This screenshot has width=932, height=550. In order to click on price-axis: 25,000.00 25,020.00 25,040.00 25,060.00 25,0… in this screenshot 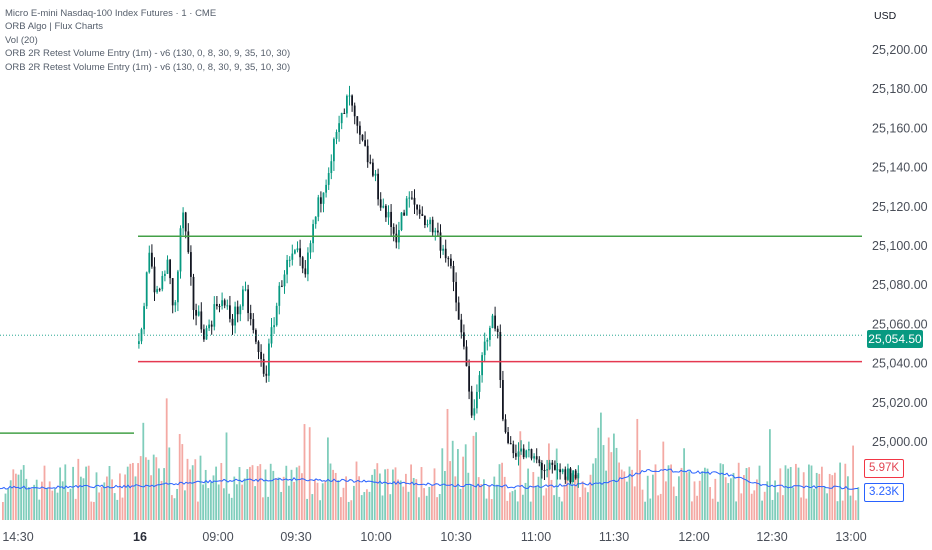, I will do `click(900, 246)`.